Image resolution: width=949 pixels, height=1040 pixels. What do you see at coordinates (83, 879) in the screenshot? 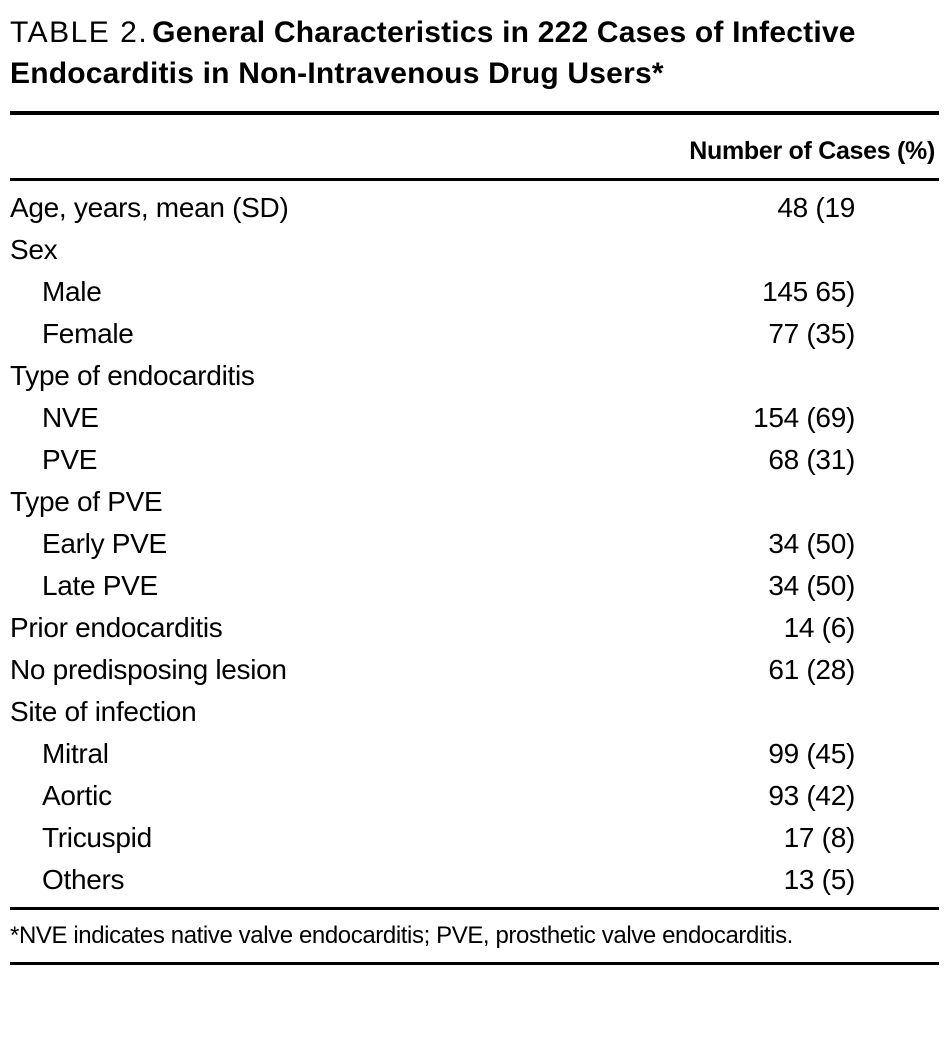
I see `row-label: Others` at bounding box center [83, 879].